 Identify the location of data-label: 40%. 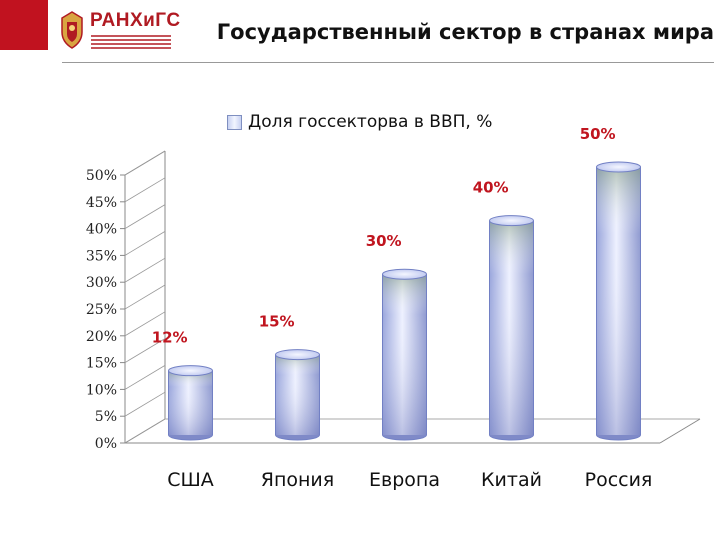
(491, 188).